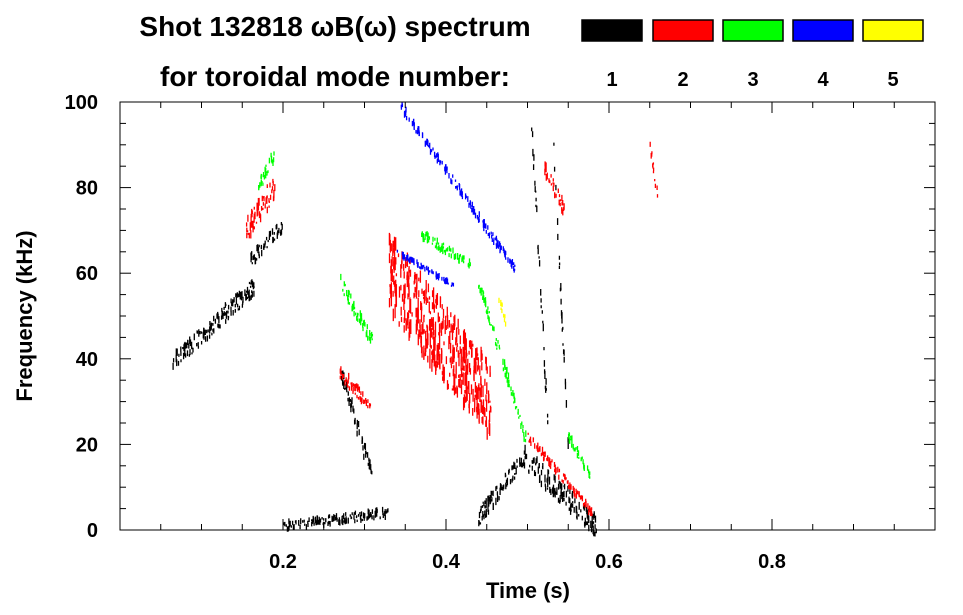 Image resolution: width=963 pixels, height=615 pixels. I want to click on y-axis-title: Frequency (kHz), so click(24, 315).